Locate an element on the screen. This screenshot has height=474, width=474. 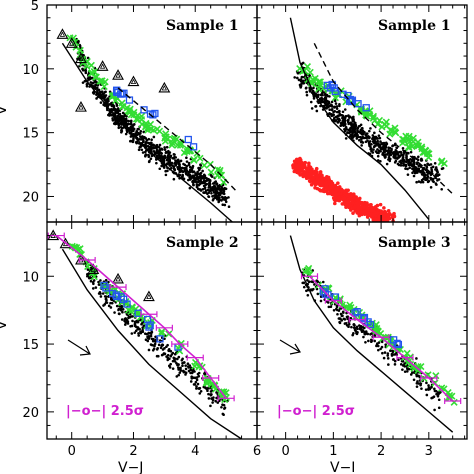
square-marker is located at coordinates (358, 104).